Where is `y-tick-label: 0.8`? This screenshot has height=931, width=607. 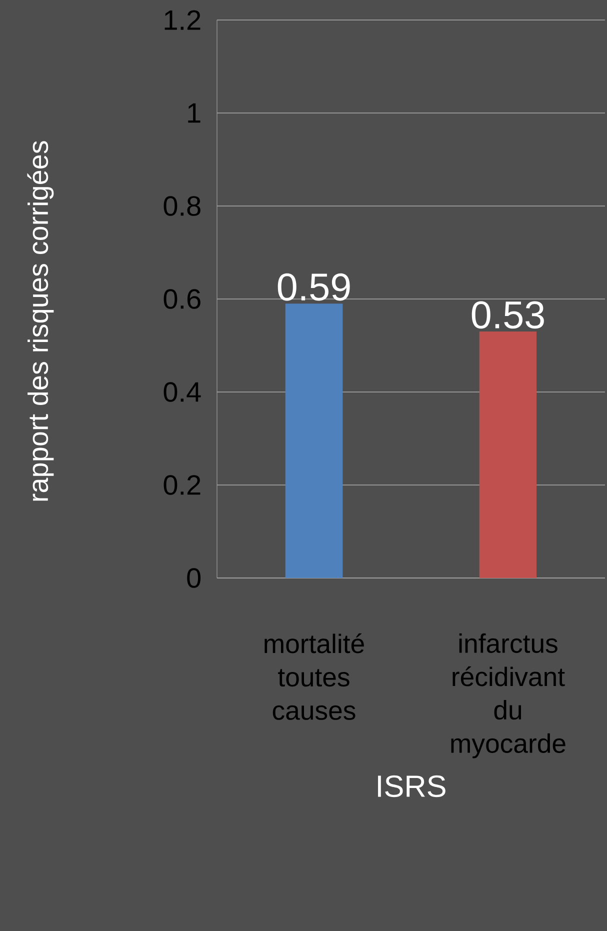 y-tick-label: 0.8 is located at coordinates (182, 206).